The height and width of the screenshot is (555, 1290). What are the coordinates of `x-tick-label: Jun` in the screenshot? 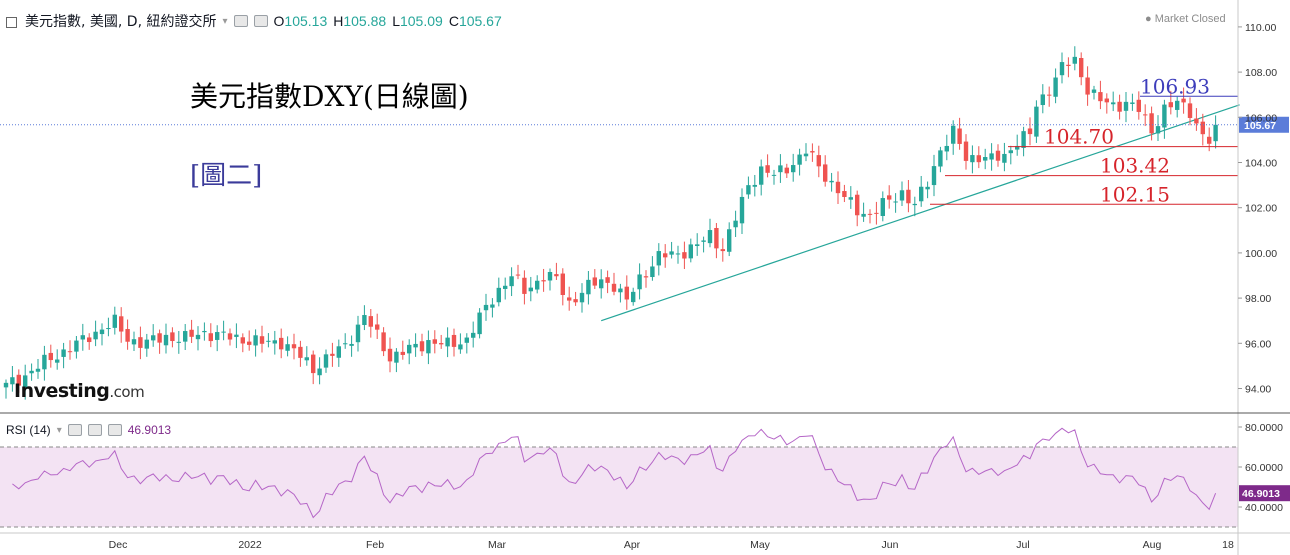 It's located at (890, 545).